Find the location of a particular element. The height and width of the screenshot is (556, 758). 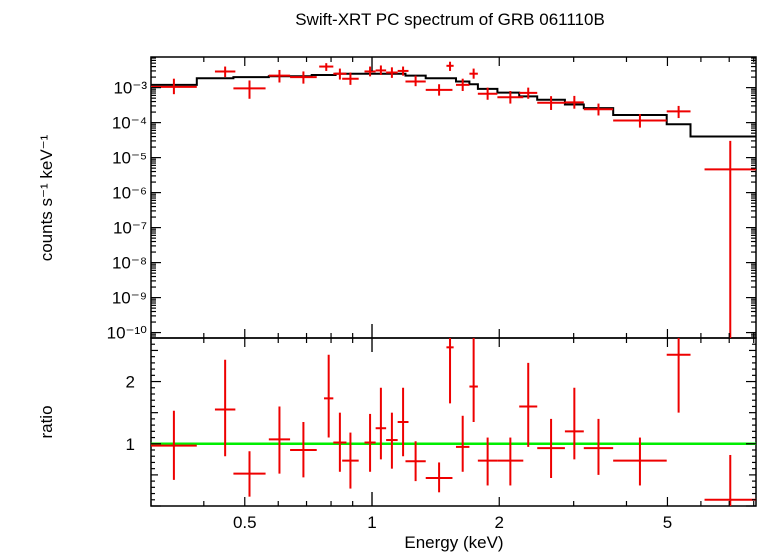

y-tick-label: 10⁻⁴ is located at coordinates (129, 123).